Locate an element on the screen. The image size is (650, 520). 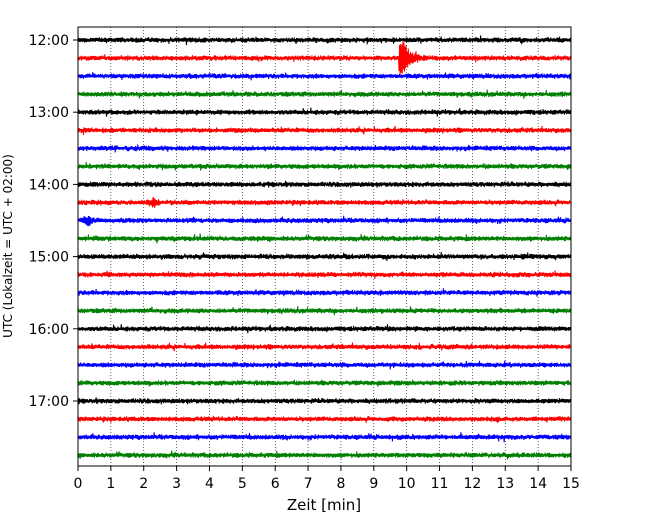
x-tick-label: 8 is located at coordinates (340, 484).